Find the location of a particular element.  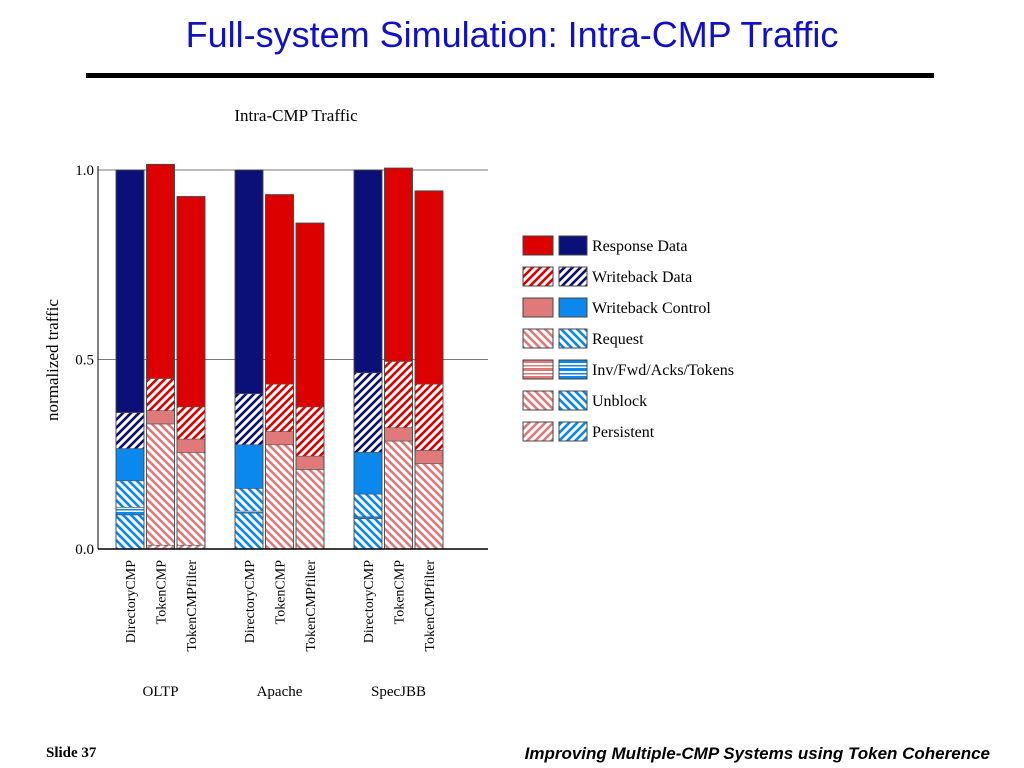

y-axis-label: normalized traffic is located at coordinates (52, 360).